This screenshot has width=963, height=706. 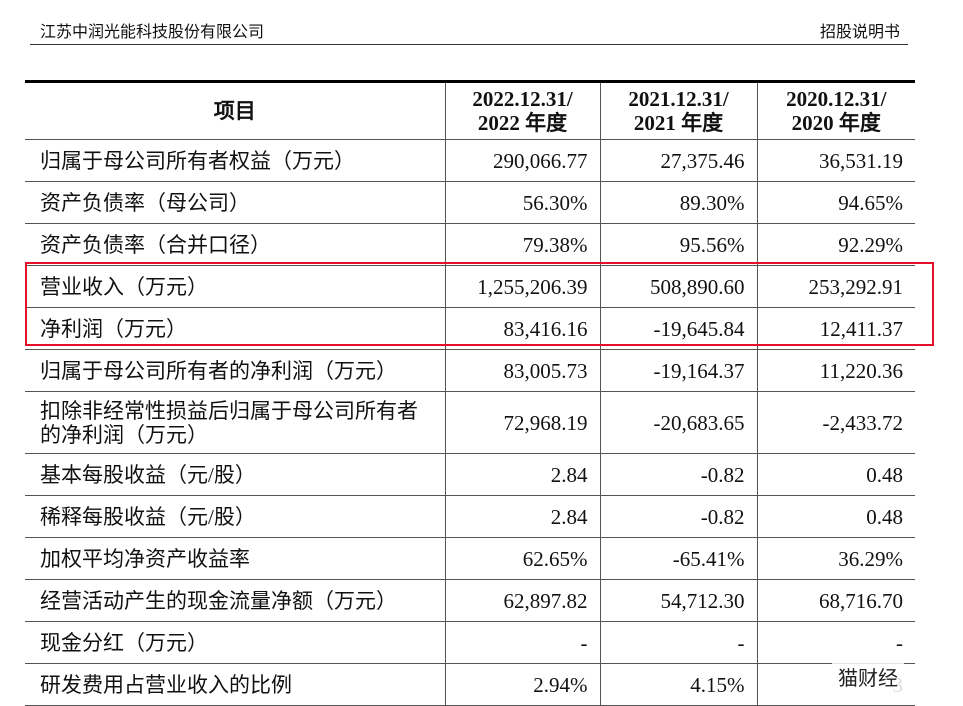 What do you see at coordinates (522, 160) in the screenshot?
I see `cell-value: 290,066.77` at bounding box center [522, 160].